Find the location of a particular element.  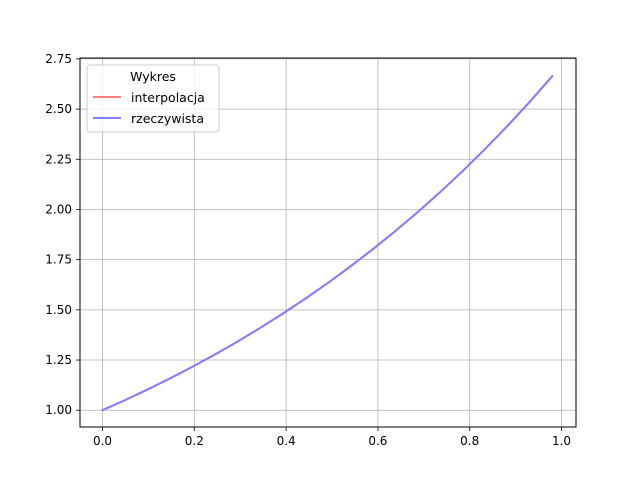

legend-box is located at coordinates (153, 98).